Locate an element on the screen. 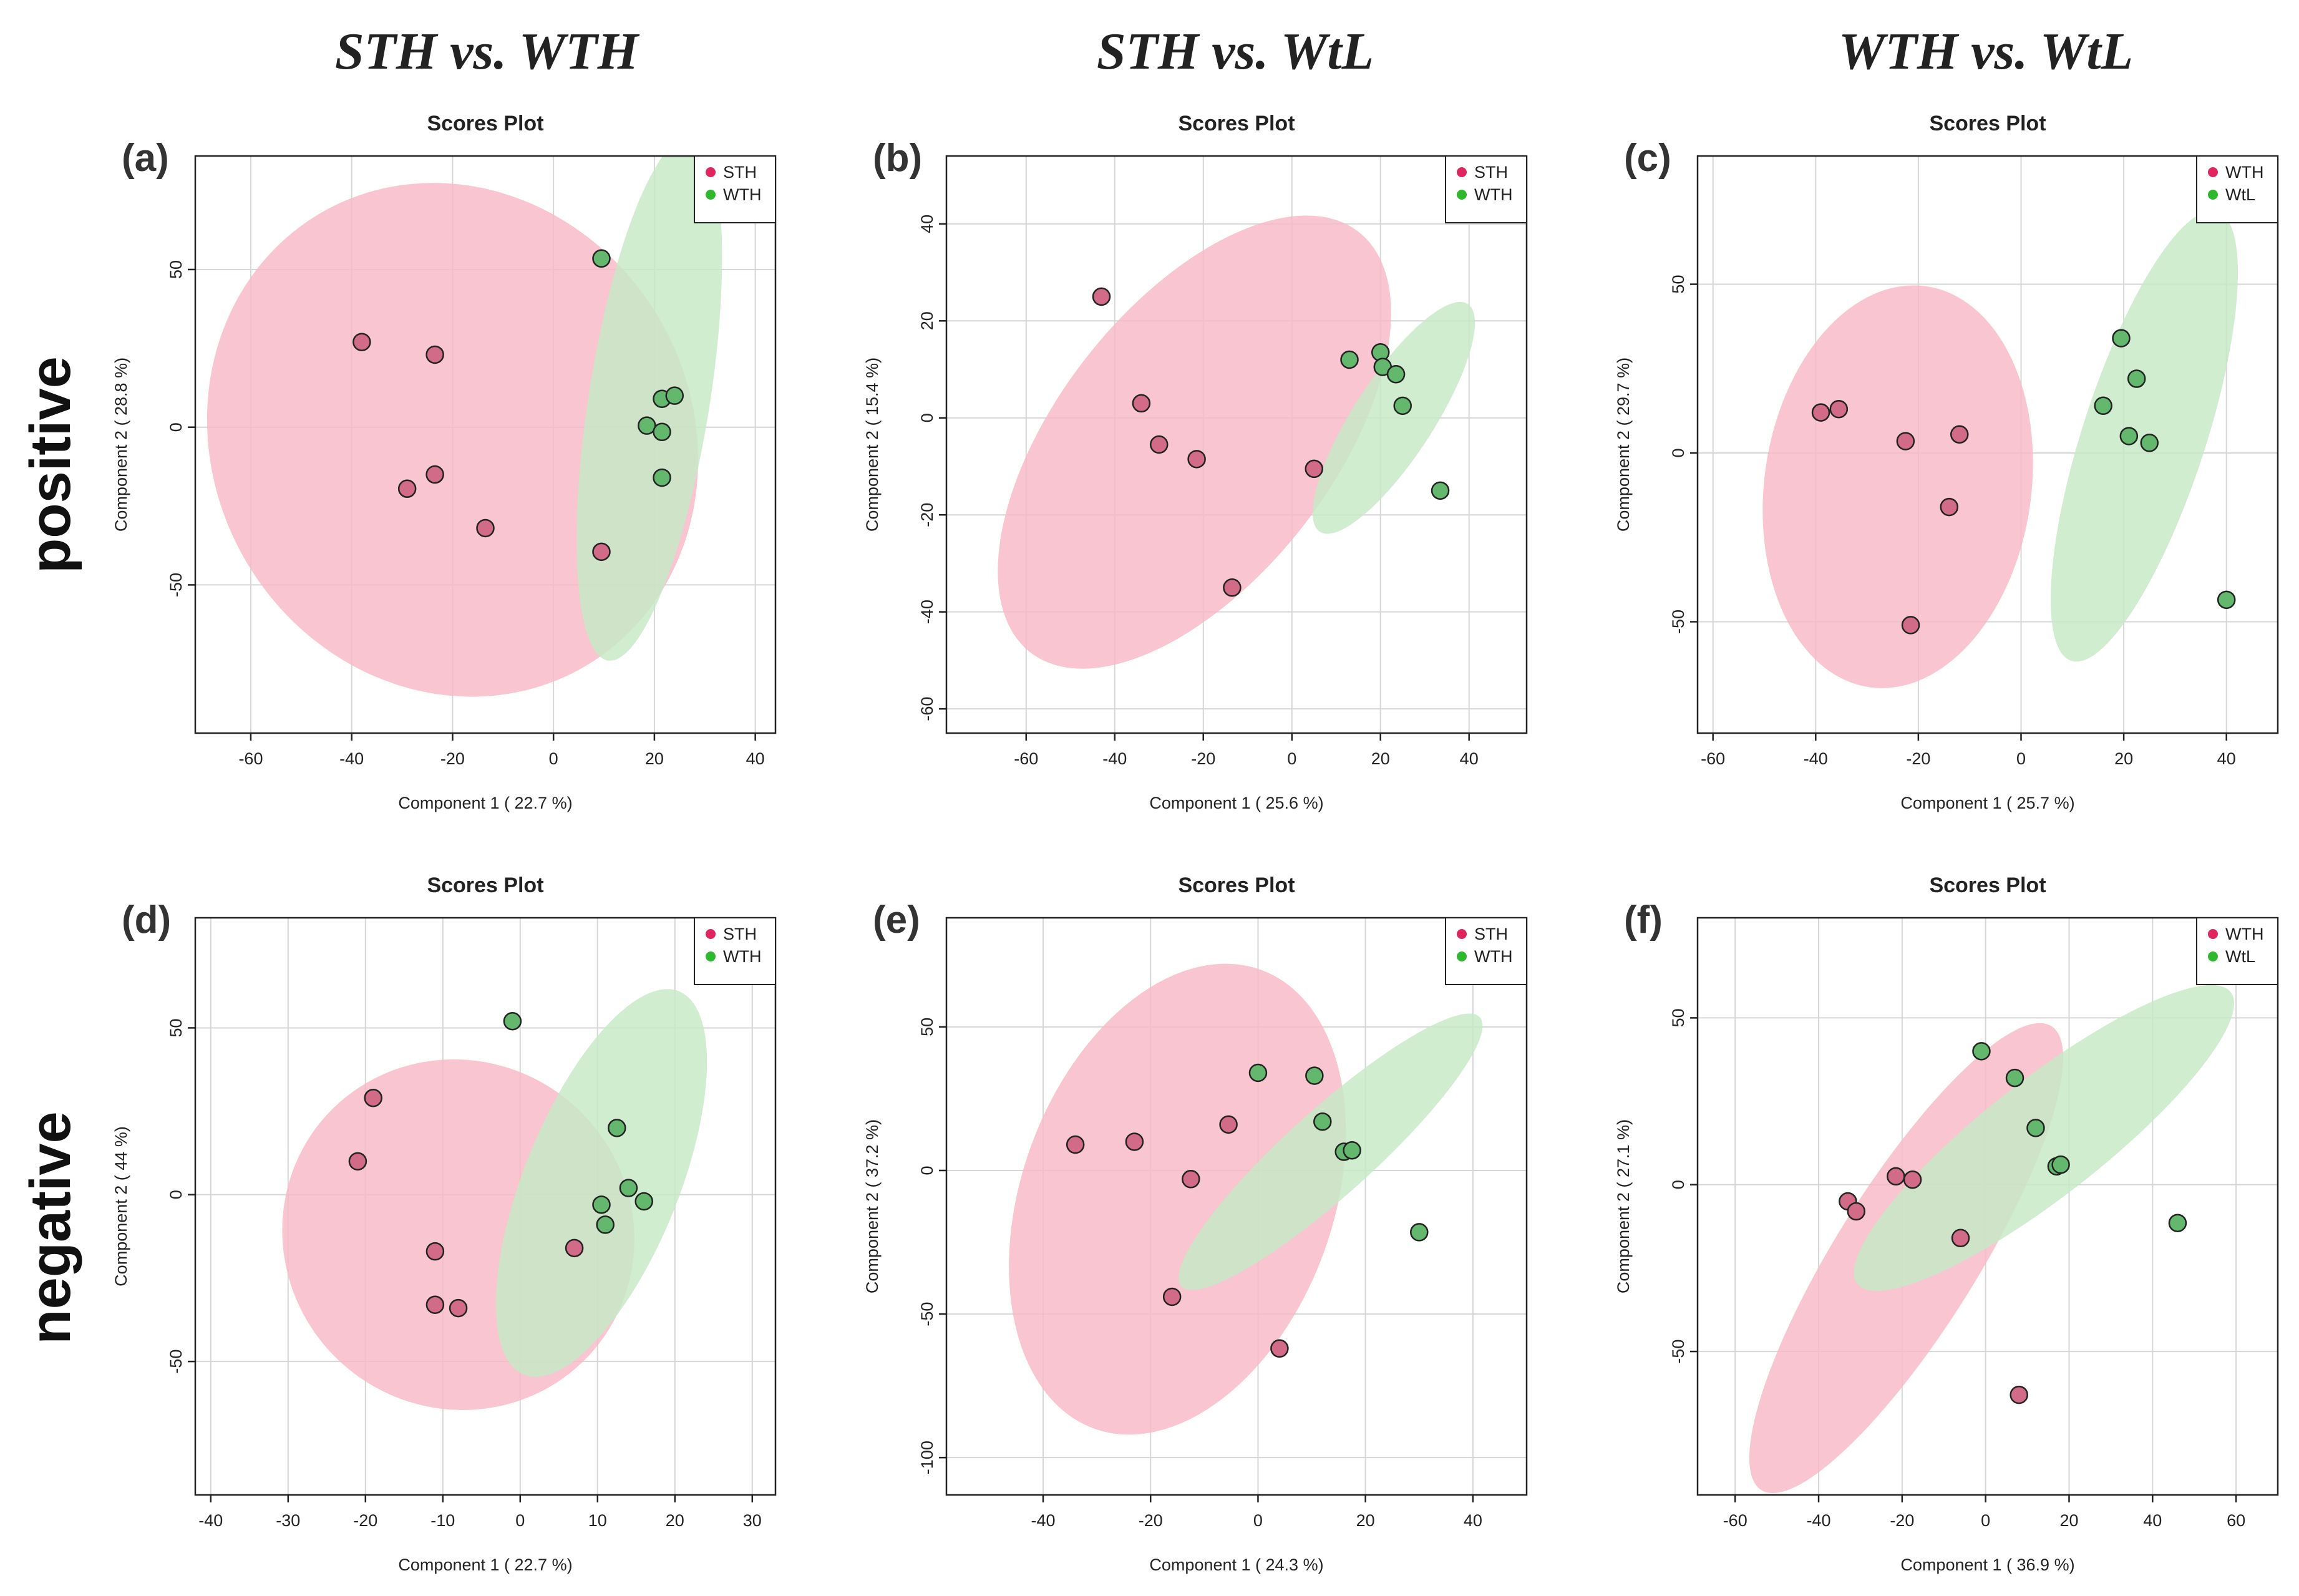 The height and width of the screenshot is (1596, 2299). panel-letter: (e) is located at coordinates (896, 920).